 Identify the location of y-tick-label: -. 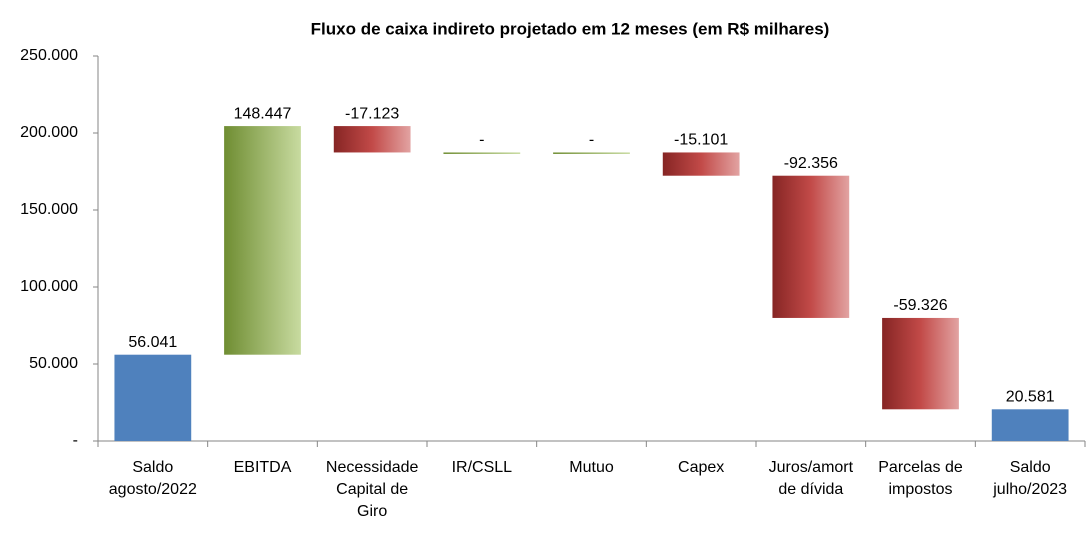
(75, 440).